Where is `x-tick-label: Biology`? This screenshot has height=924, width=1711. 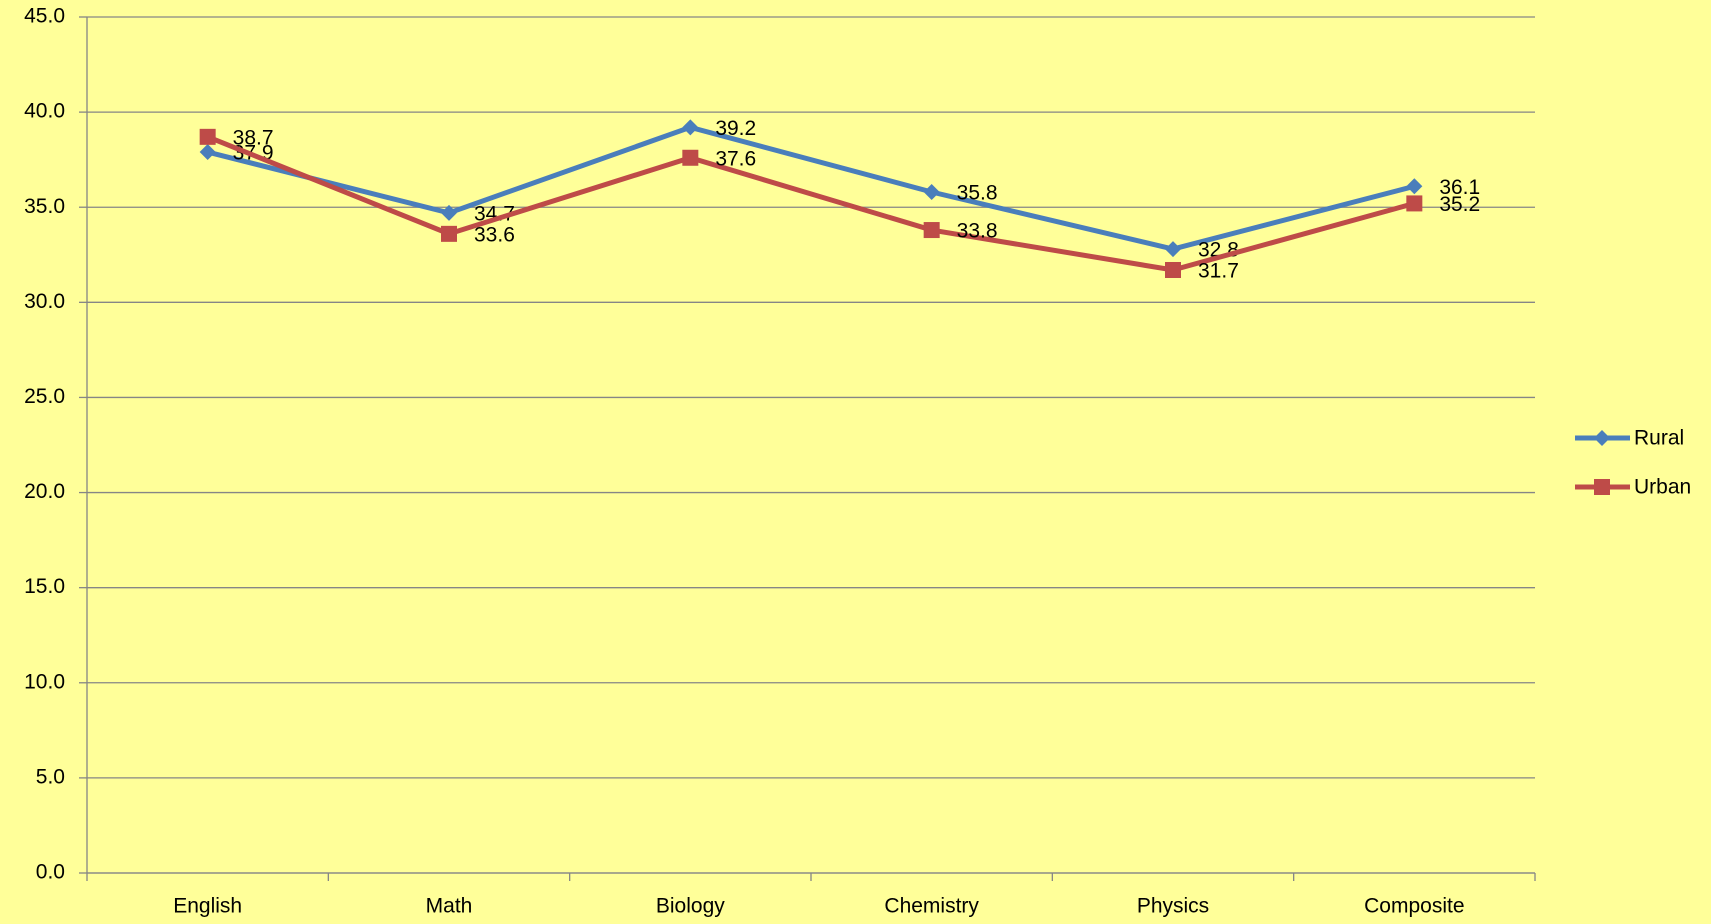 x-tick-label: Biology is located at coordinates (690, 906).